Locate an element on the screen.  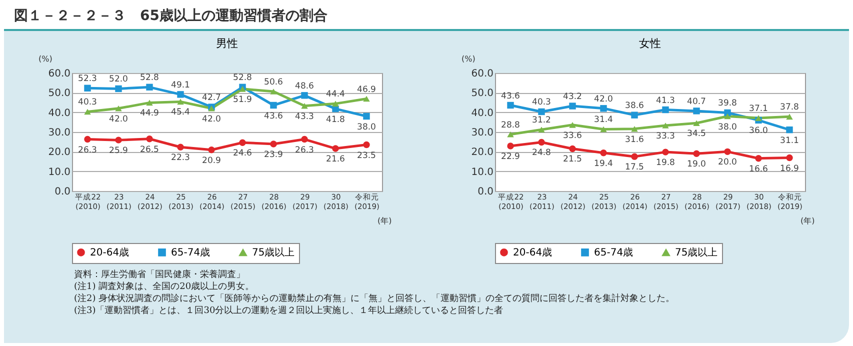
data-label: 44.9 is located at coordinates (150, 113).